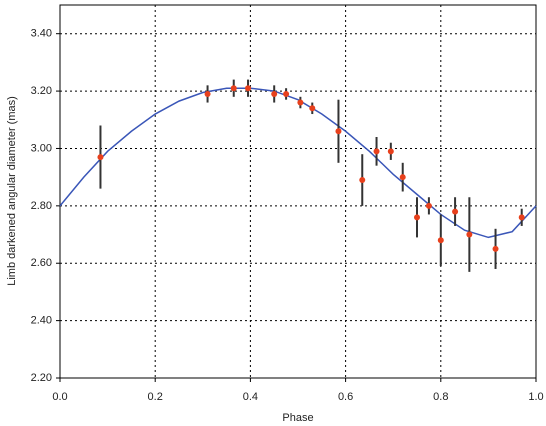  Describe the element at coordinates (297, 418) in the screenshot. I see `x-axis-label: Phase` at that location.